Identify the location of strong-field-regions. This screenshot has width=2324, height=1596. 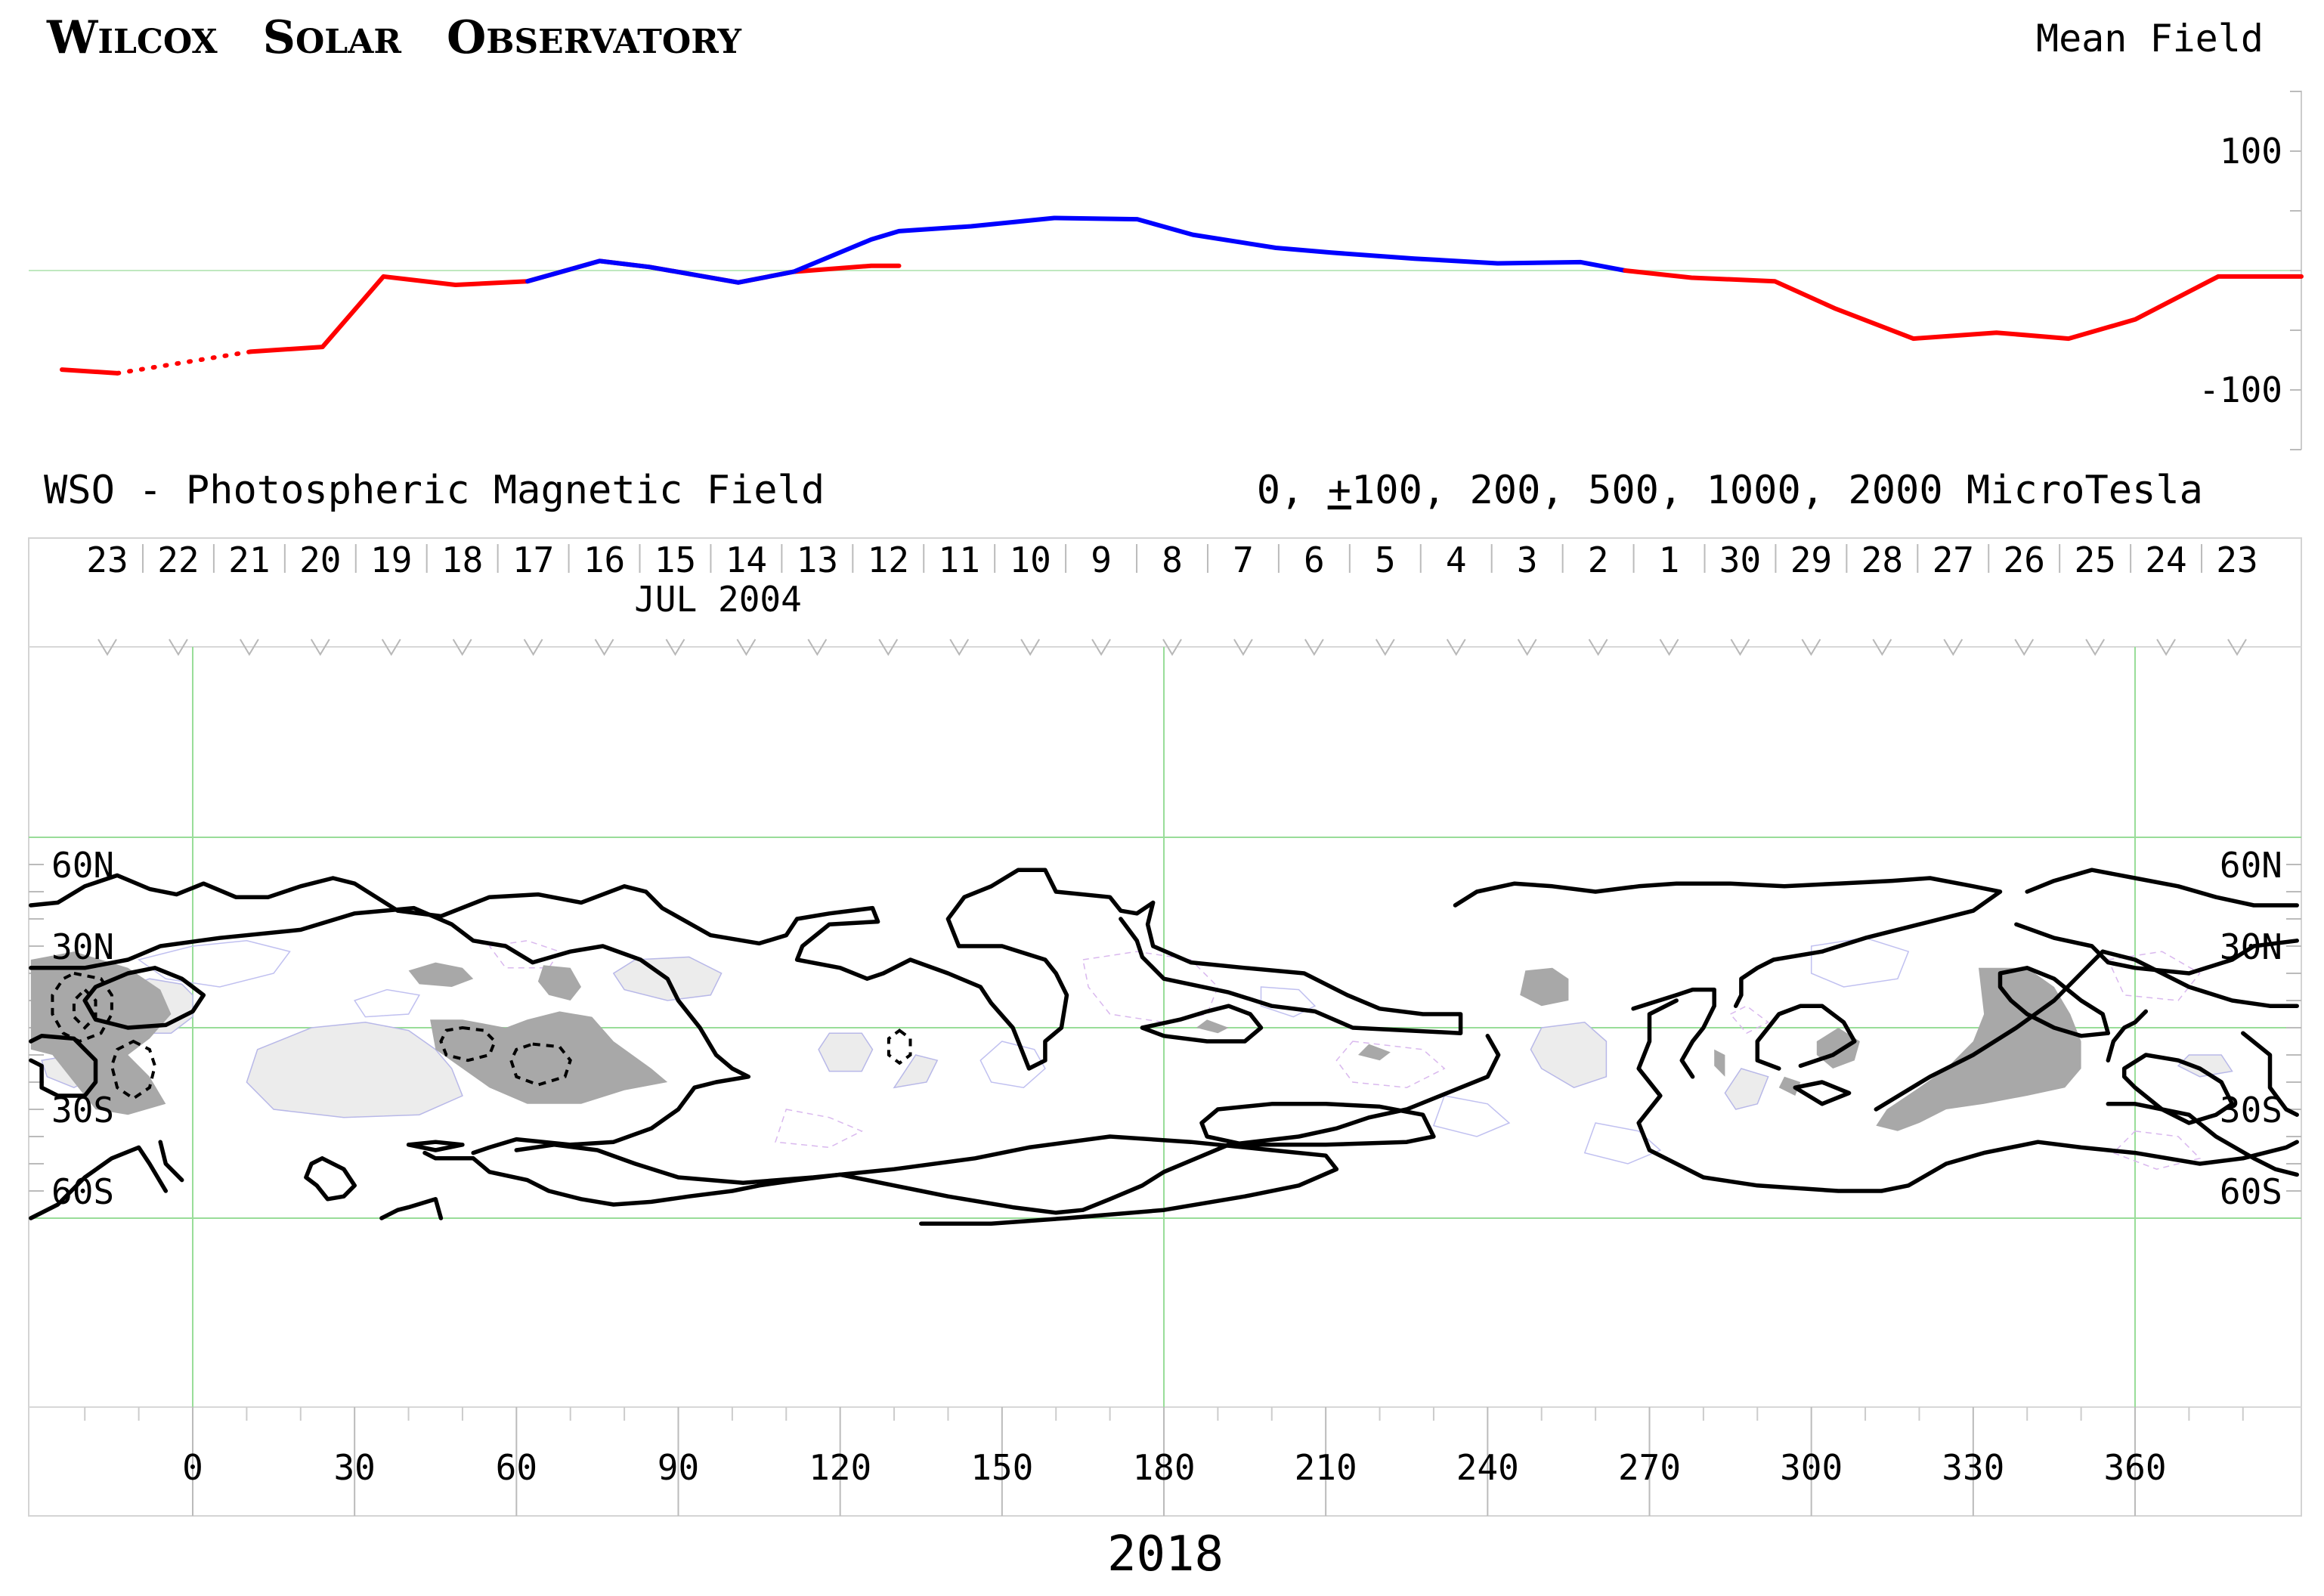
(1055, 1041).